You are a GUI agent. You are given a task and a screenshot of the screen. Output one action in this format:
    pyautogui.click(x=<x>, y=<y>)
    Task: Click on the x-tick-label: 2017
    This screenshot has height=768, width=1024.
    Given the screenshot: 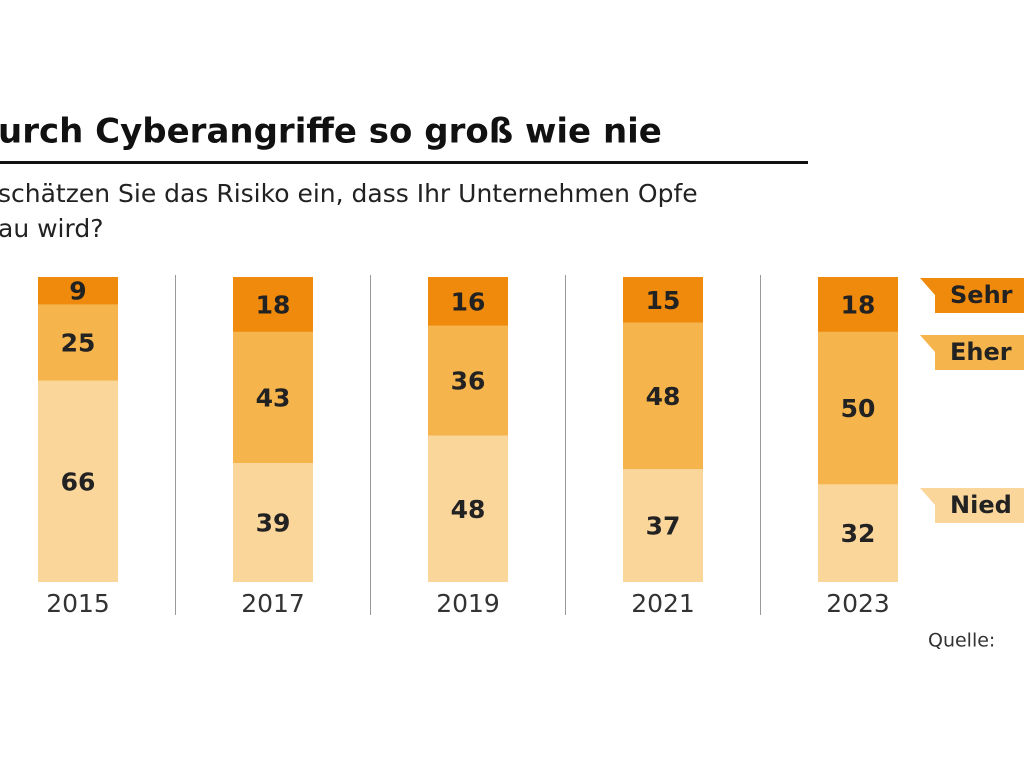 What is the action you would take?
    pyautogui.click(x=273, y=603)
    